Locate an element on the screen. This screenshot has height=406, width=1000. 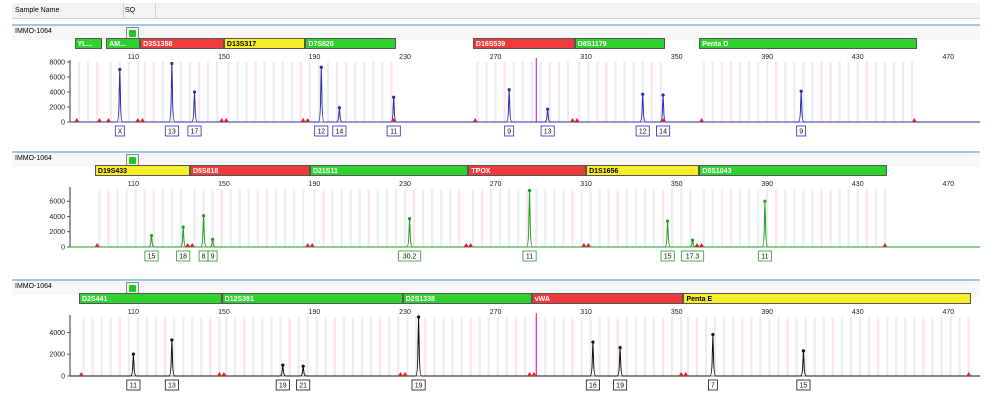
marker-d1s1656: D1S1656 is located at coordinates (643, 170).